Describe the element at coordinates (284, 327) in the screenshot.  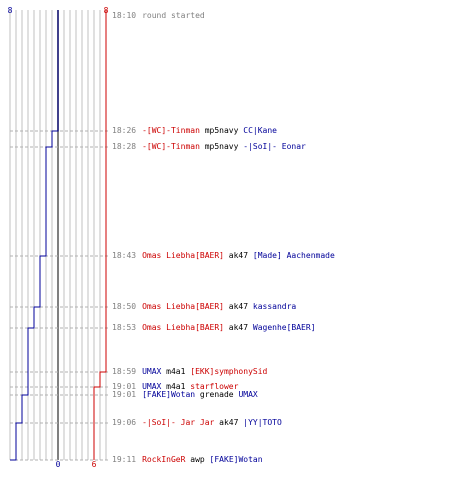
I see `victim-name: Wagenhe[BAER]` at that location.